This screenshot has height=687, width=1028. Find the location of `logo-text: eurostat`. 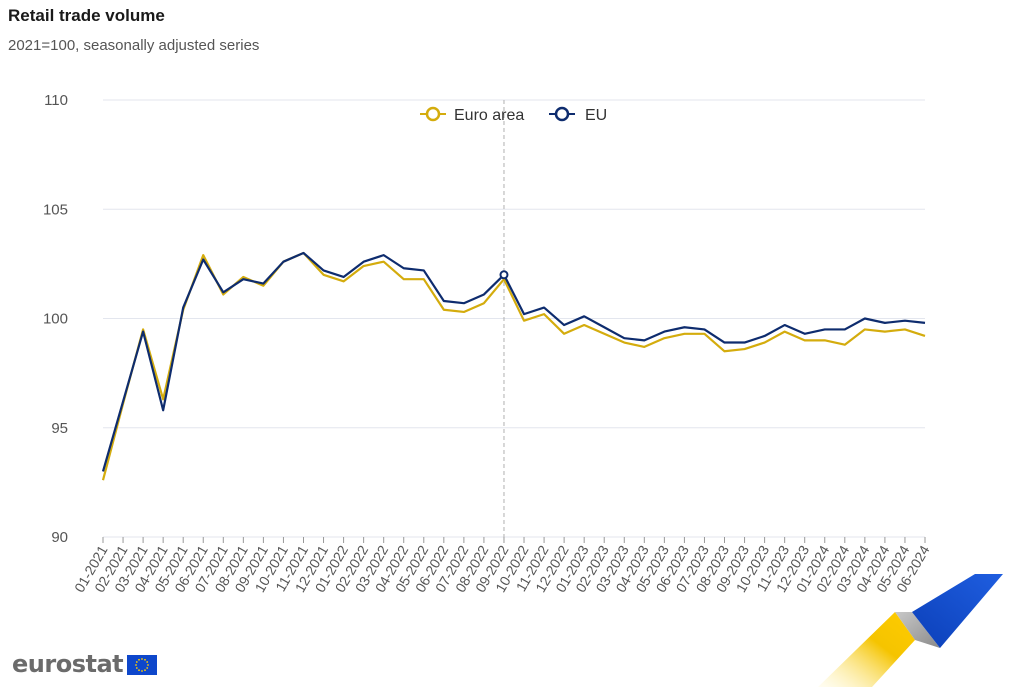

logo-text: eurostat is located at coordinates (68, 664).